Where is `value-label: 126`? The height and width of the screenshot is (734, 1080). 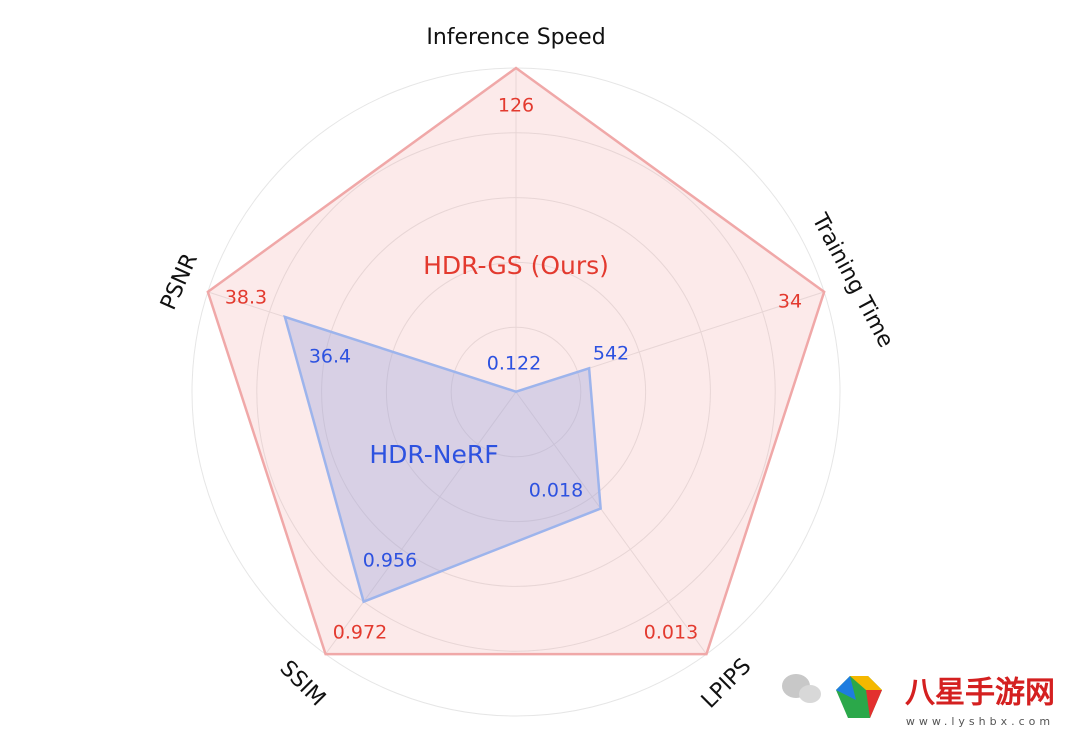 value-label: 126 is located at coordinates (516, 106).